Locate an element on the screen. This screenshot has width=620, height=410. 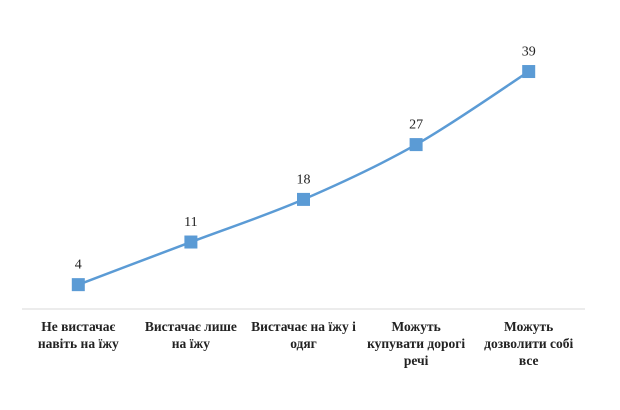
x-tick-label: Вистачає лише на їжу is located at coordinates (190, 335).